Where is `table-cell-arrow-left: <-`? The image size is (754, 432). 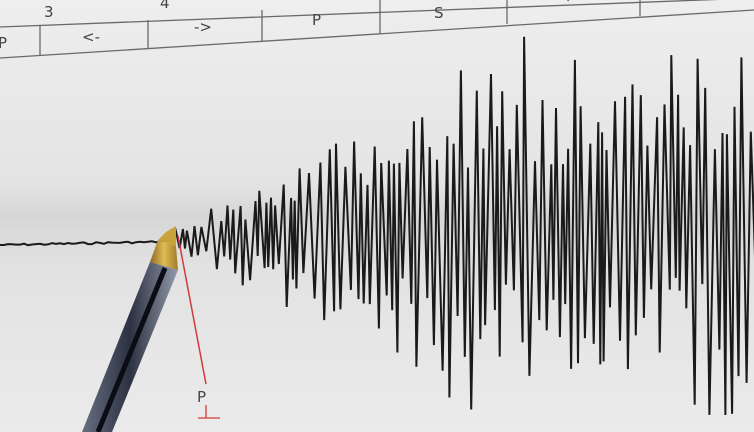 table-cell-arrow-left: <- is located at coordinates (91, 37).